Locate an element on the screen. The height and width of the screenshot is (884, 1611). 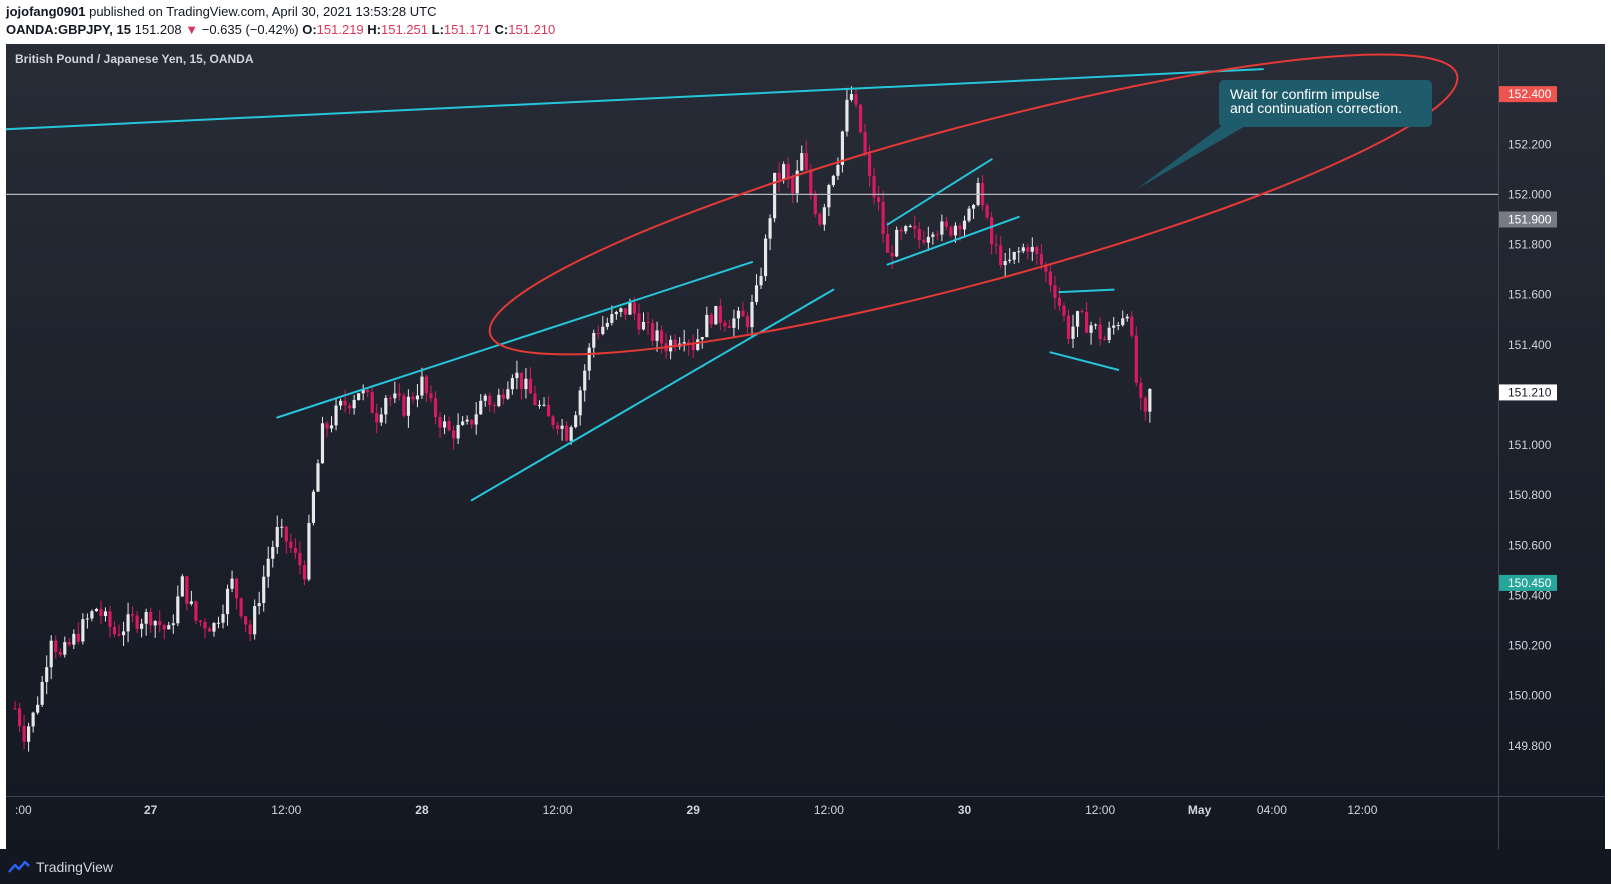
price-tick-label: 152.000 is located at coordinates (1530, 194).